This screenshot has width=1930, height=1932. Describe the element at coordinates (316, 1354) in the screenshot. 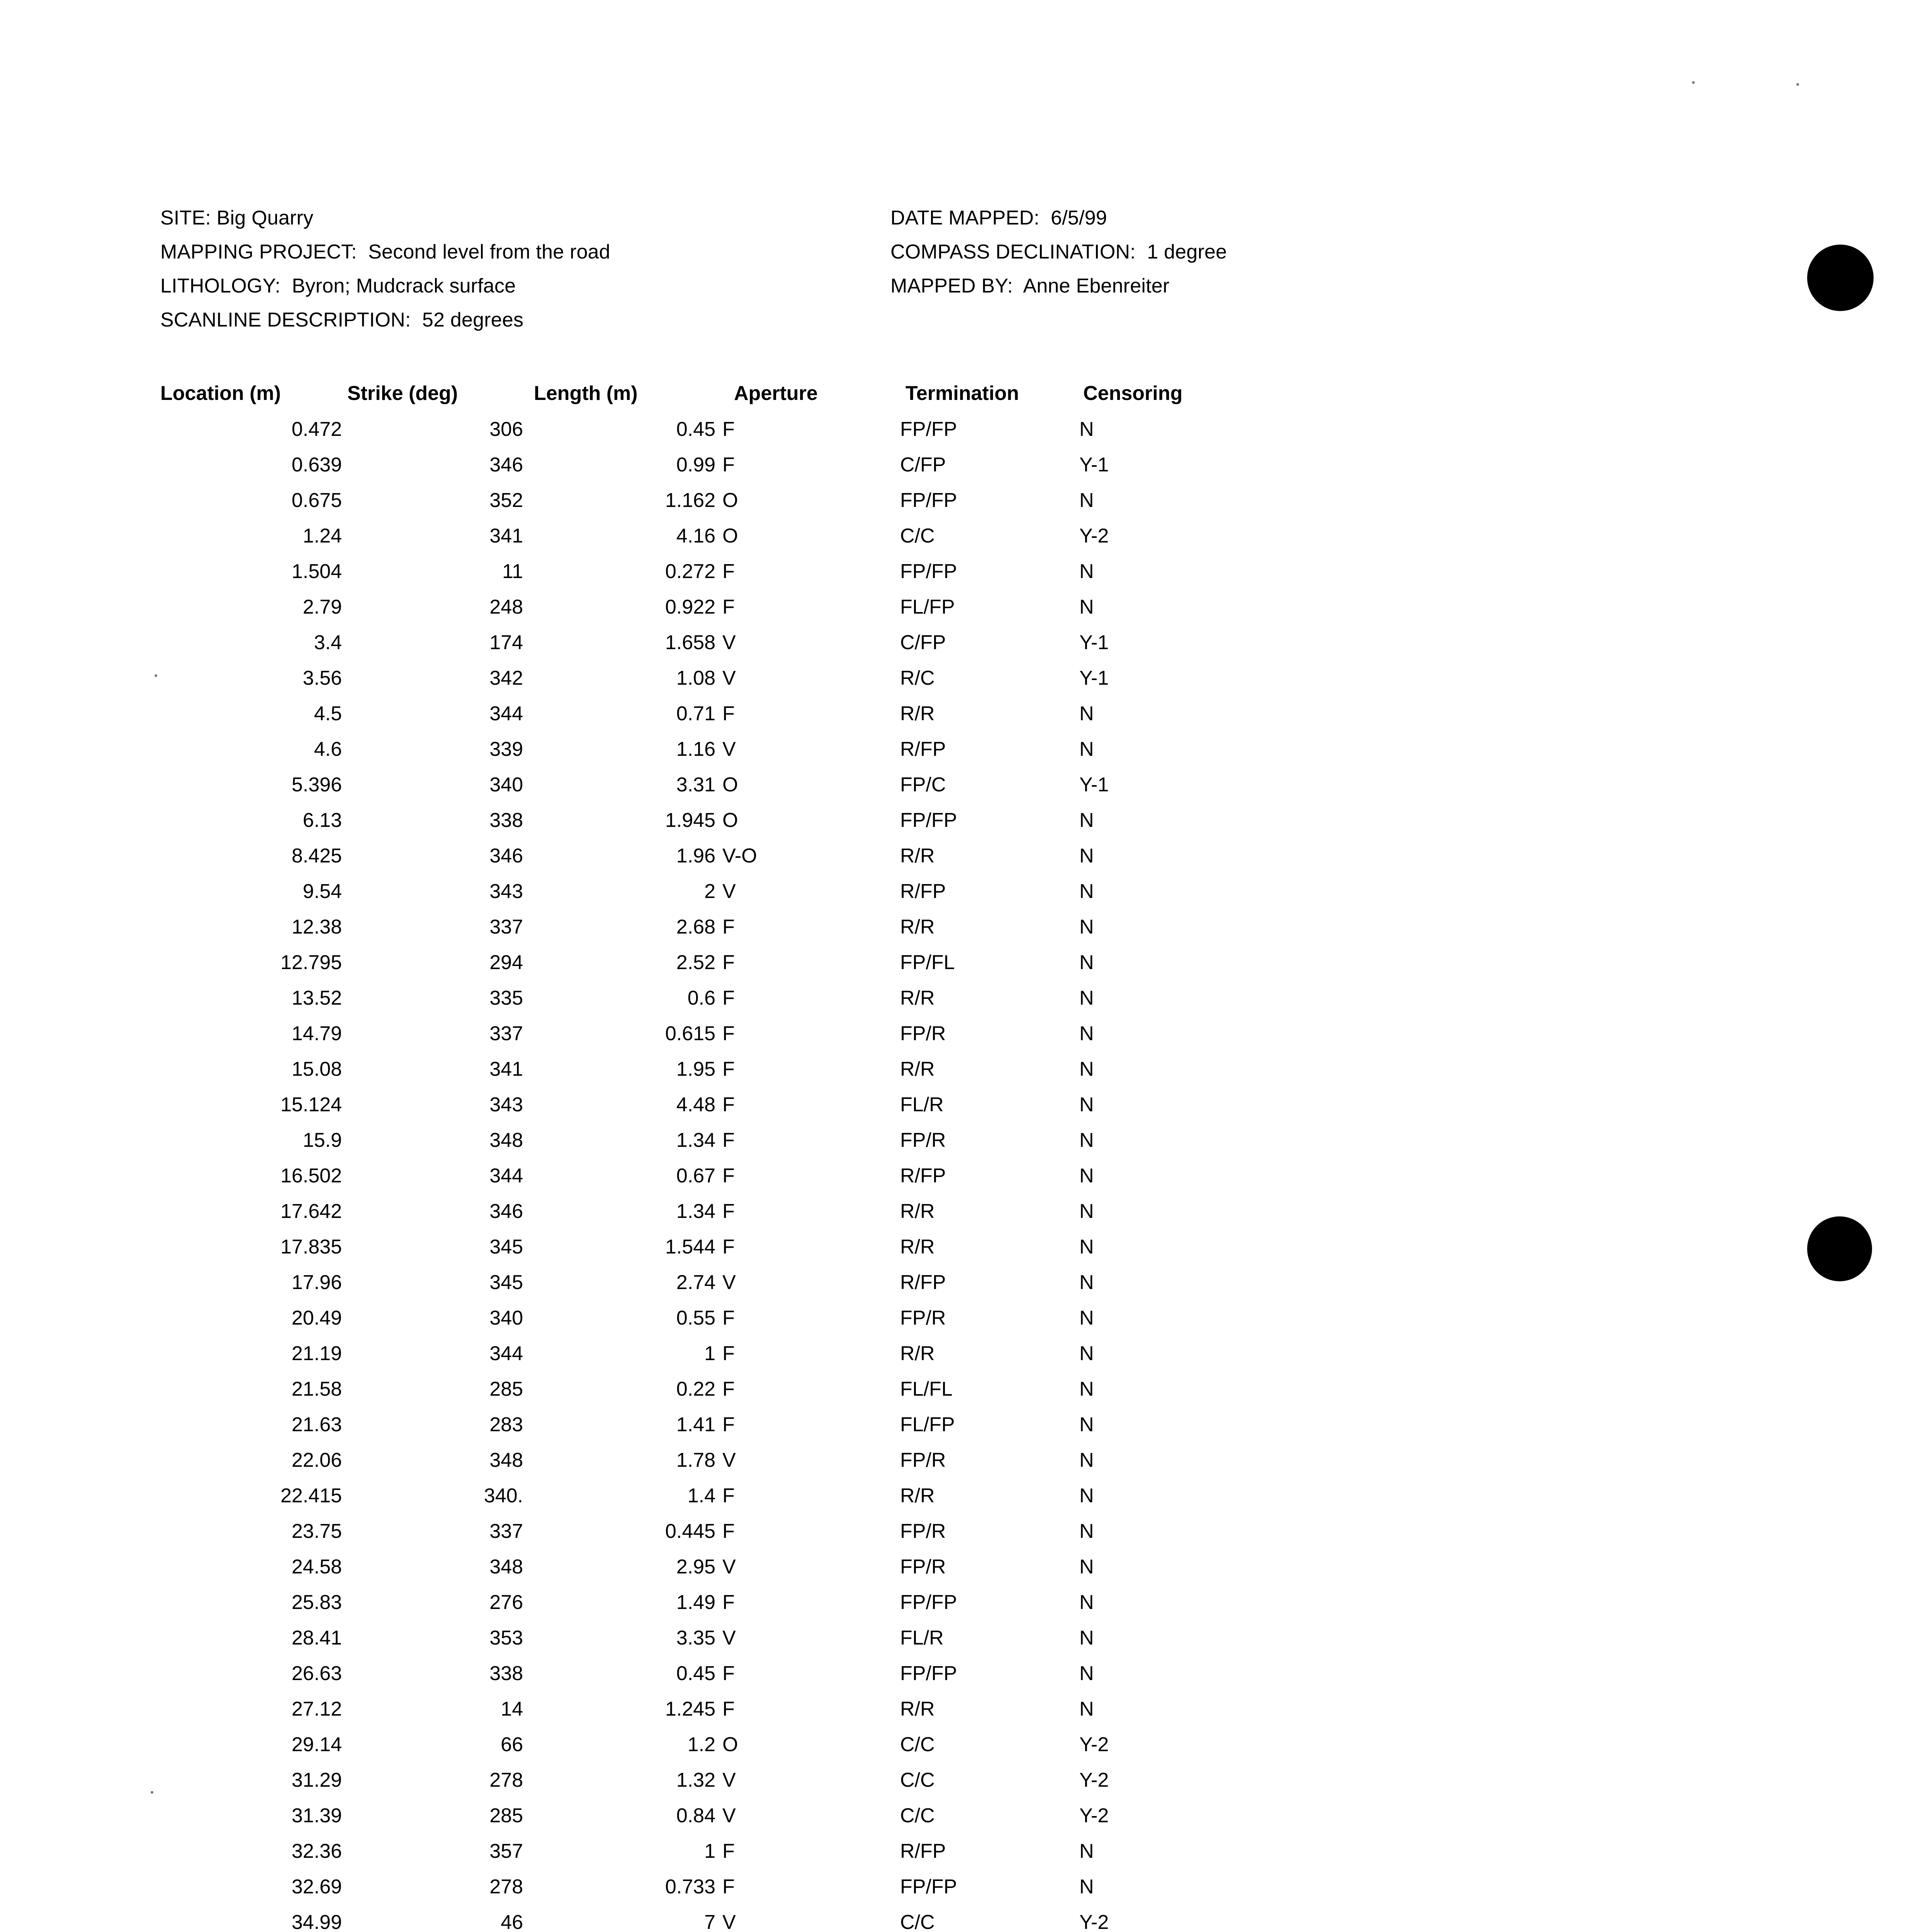

I see `cell-location: 21.19` at that location.